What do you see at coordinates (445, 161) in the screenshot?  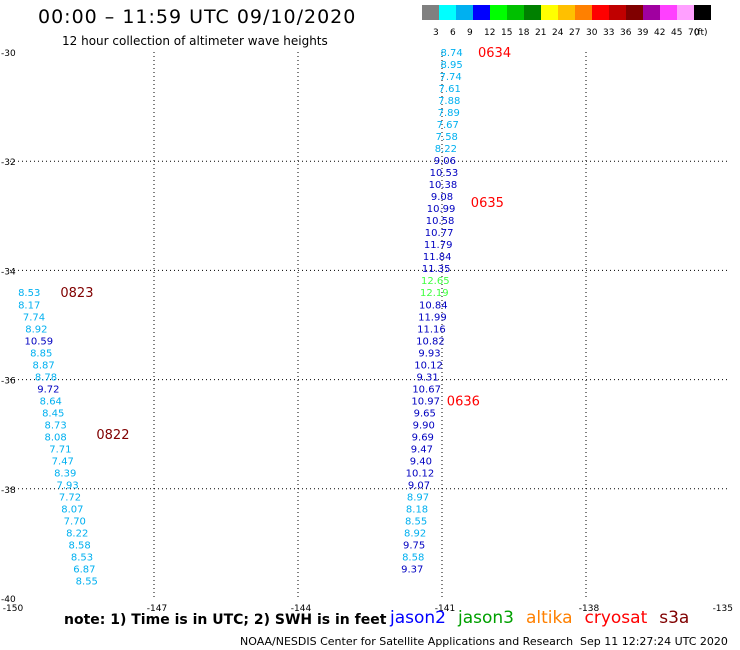 I see `wave-height-label: 9.06` at bounding box center [445, 161].